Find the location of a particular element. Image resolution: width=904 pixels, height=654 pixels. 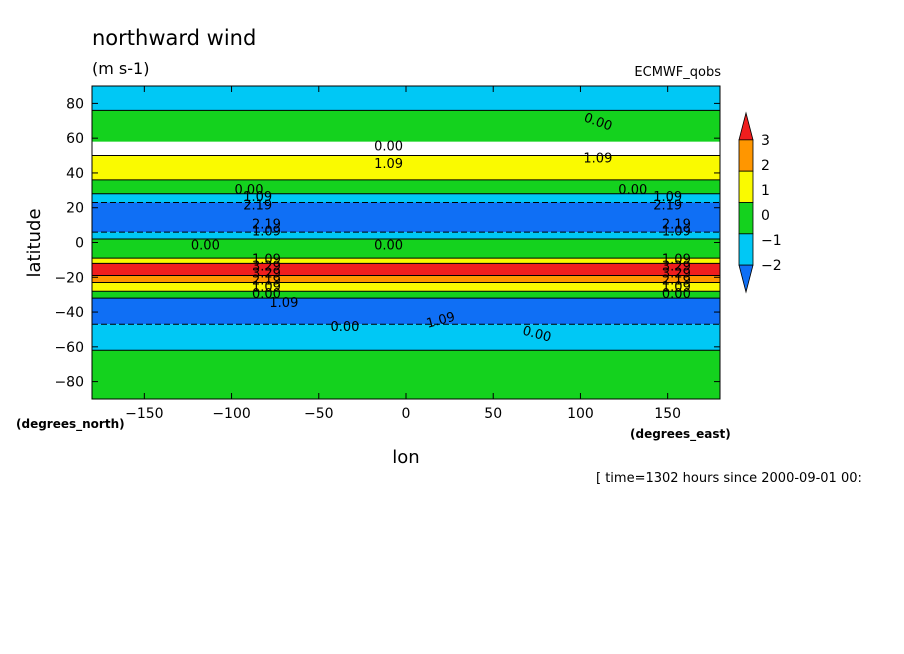

x-tick-label: −150 is located at coordinates (144, 414).